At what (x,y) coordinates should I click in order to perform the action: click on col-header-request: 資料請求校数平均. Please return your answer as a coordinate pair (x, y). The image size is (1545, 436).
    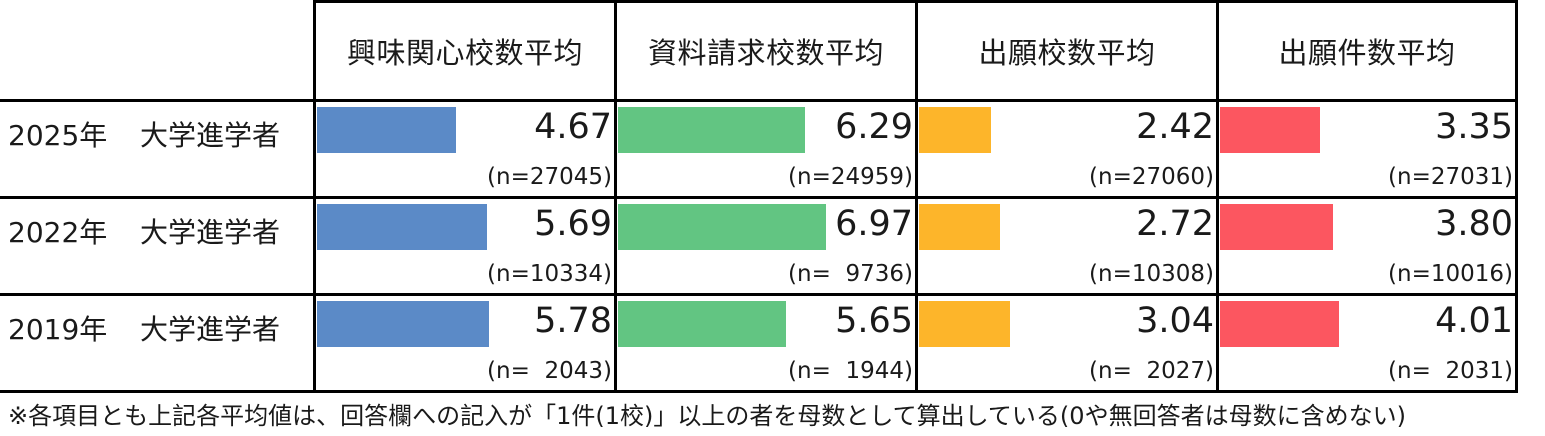
    Looking at the image, I should click on (765, 53).